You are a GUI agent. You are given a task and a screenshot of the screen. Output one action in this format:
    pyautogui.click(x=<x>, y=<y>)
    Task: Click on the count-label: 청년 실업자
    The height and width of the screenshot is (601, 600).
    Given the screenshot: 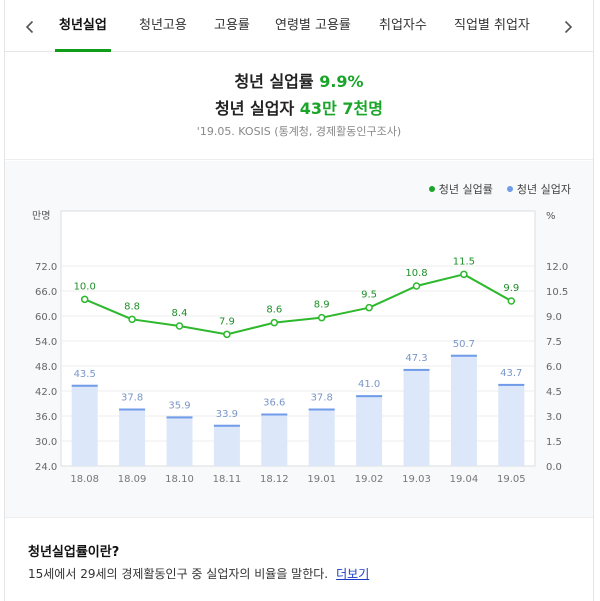 What is the action you would take?
    pyautogui.click(x=255, y=108)
    